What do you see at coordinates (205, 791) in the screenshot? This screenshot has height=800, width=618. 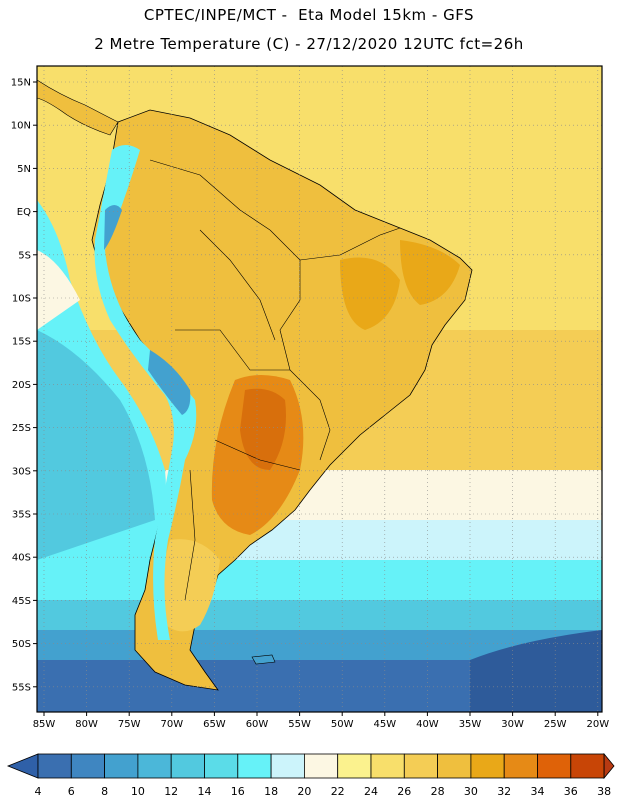 I see `colorbar-label: 14` at bounding box center [205, 791].